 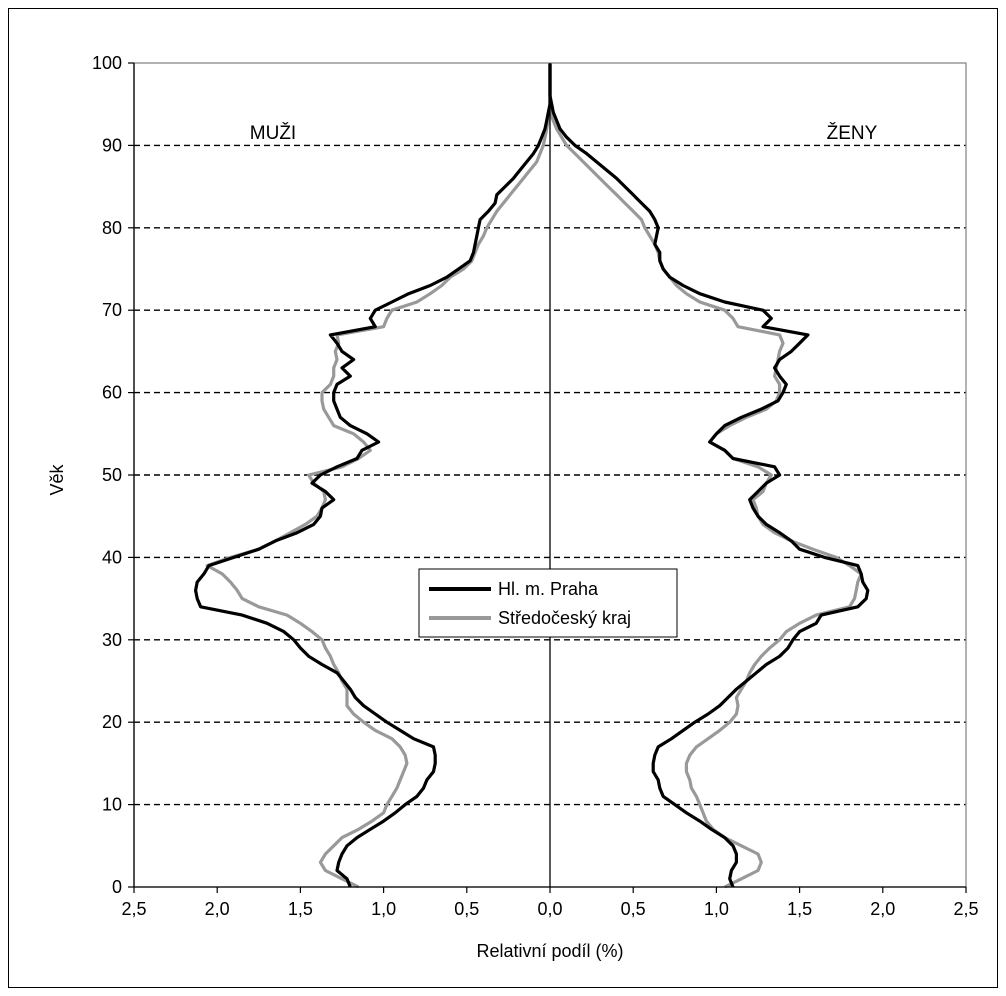 I want to click on female-side-label: ŽENY, so click(x=852, y=133).